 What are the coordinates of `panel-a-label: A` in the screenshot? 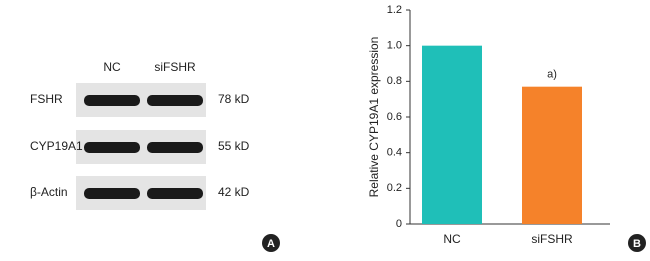 It's located at (271, 243).